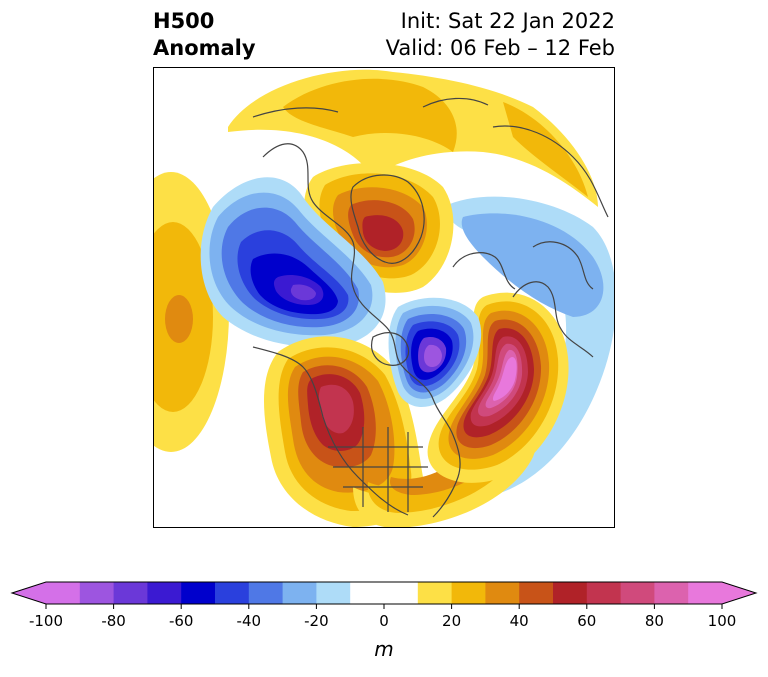 The width and height of the screenshot is (768, 677). Describe the element at coordinates (739, 593) in the screenshot. I see `colorbar-extend-high` at that location.